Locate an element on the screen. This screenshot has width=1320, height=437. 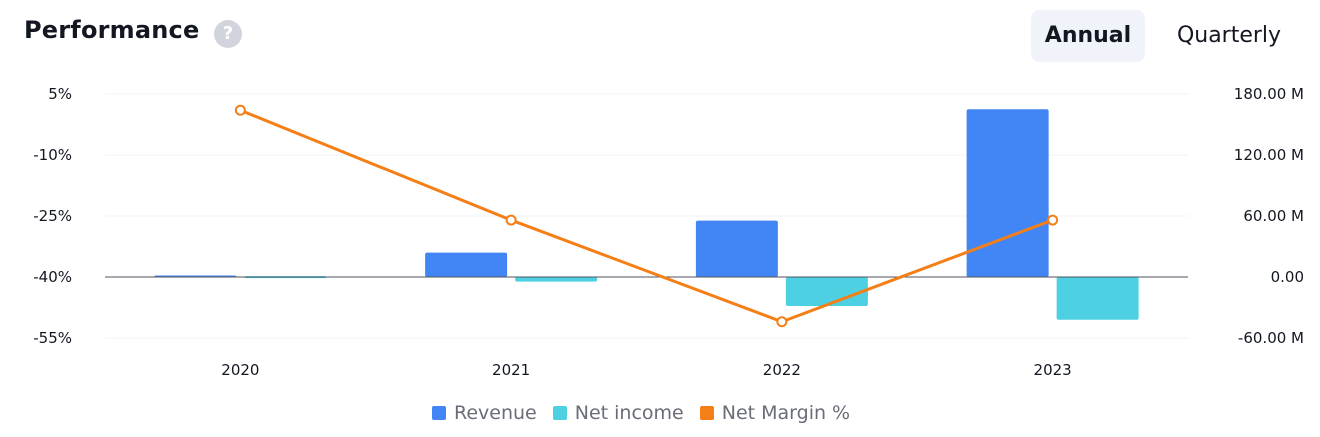
right-tick-label: 120.00 M is located at coordinates (1269, 155).